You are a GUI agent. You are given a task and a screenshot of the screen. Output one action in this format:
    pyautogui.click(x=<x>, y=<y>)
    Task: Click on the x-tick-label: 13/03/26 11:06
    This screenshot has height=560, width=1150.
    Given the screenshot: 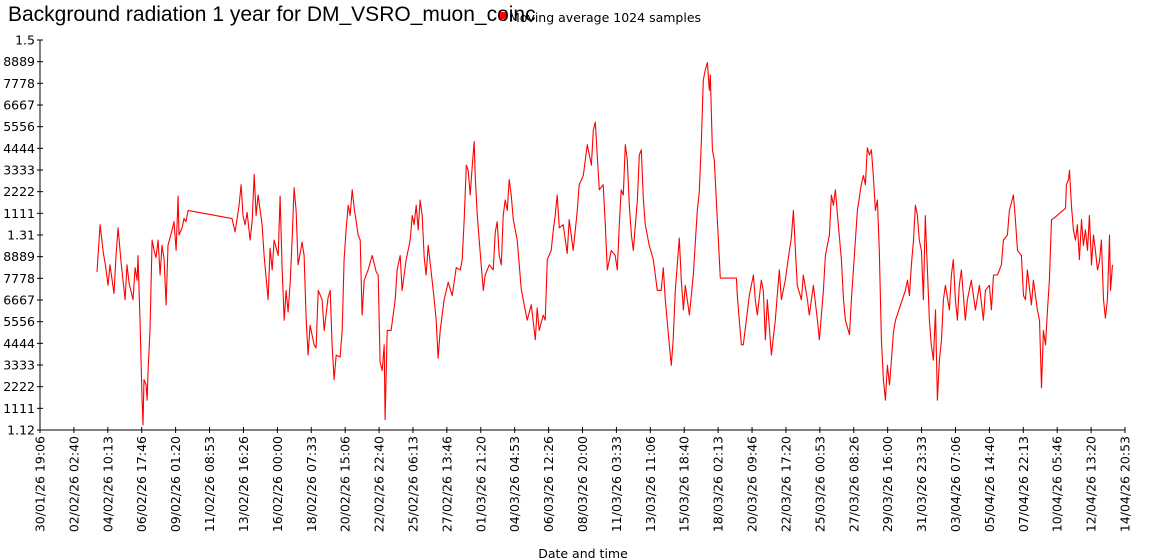 What is the action you would take?
    pyautogui.click(x=650, y=484)
    